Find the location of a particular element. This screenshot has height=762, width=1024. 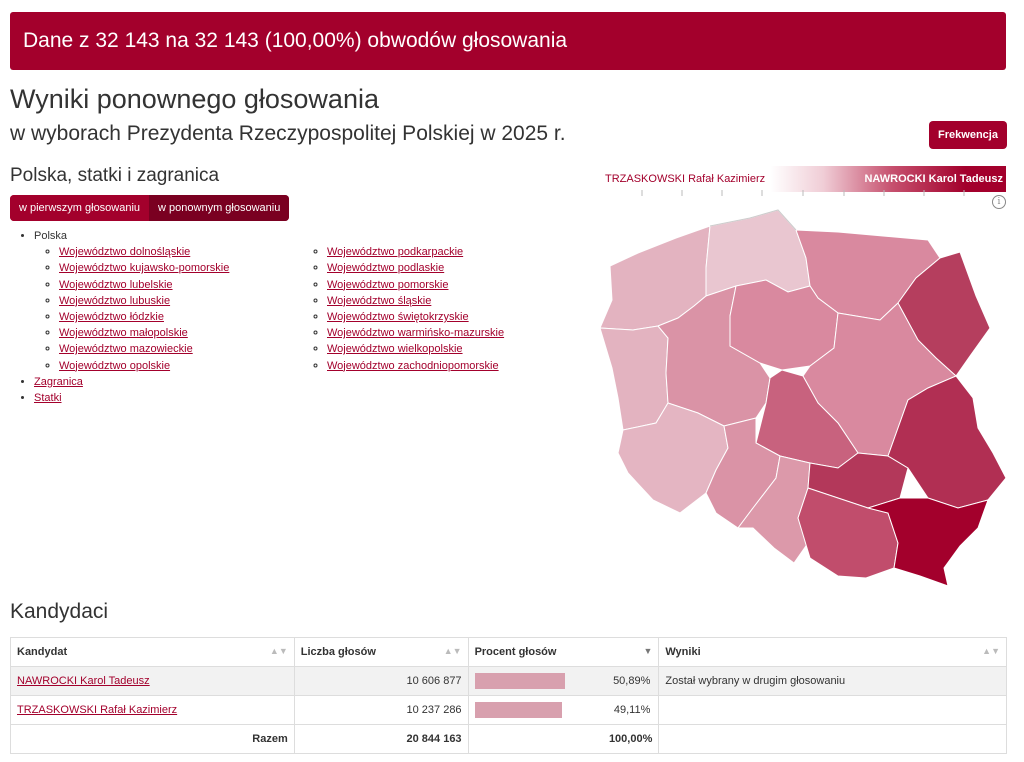

sort-desc-icon: ▼ is located at coordinates (648, 651).